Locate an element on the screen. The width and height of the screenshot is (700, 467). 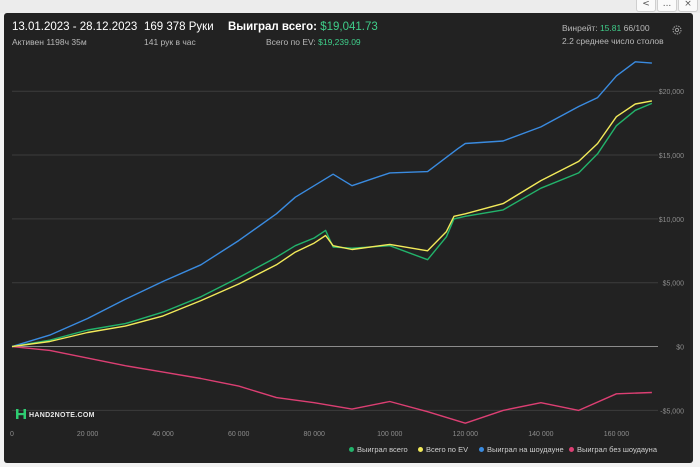
legend-label: Выиграл без шоудауна is located at coordinates (617, 449).